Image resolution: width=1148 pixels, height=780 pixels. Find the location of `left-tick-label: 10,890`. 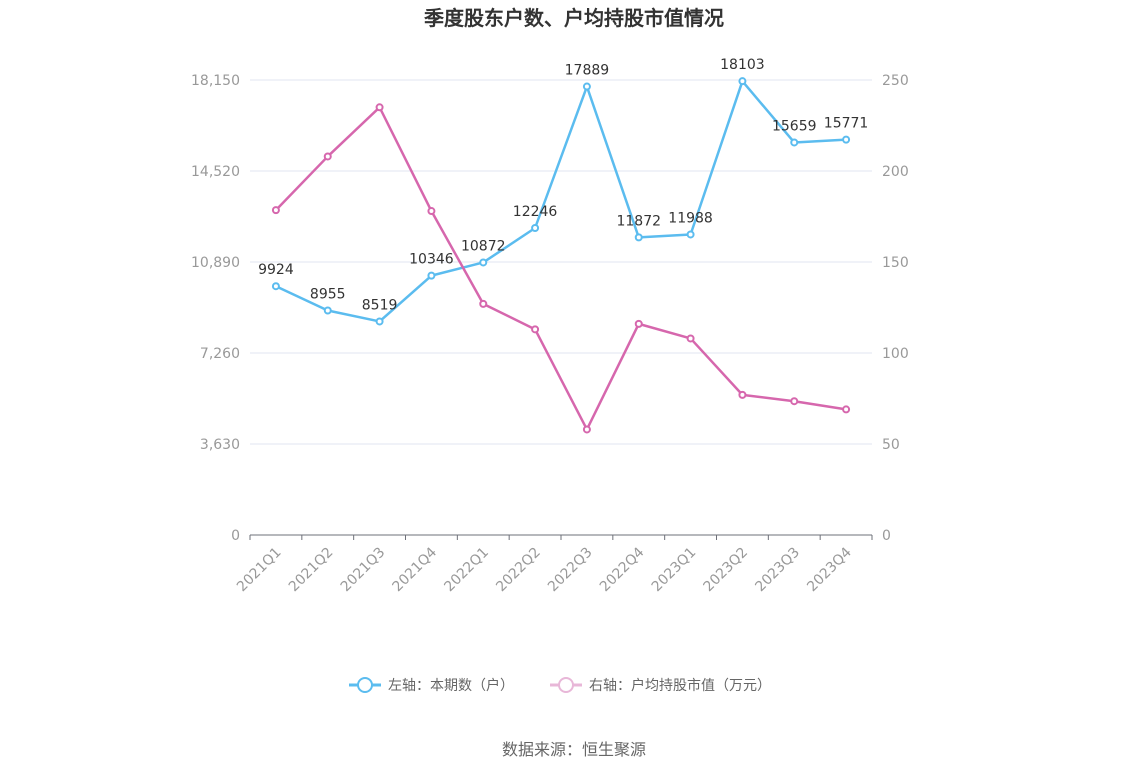

left-tick-label: 10,890 is located at coordinates (215, 263).